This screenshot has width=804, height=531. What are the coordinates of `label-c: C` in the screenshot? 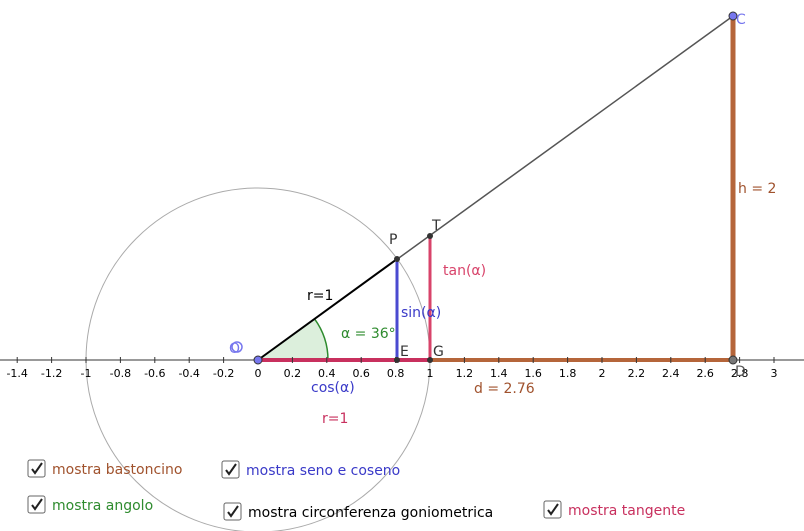 It's located at (741, 20).